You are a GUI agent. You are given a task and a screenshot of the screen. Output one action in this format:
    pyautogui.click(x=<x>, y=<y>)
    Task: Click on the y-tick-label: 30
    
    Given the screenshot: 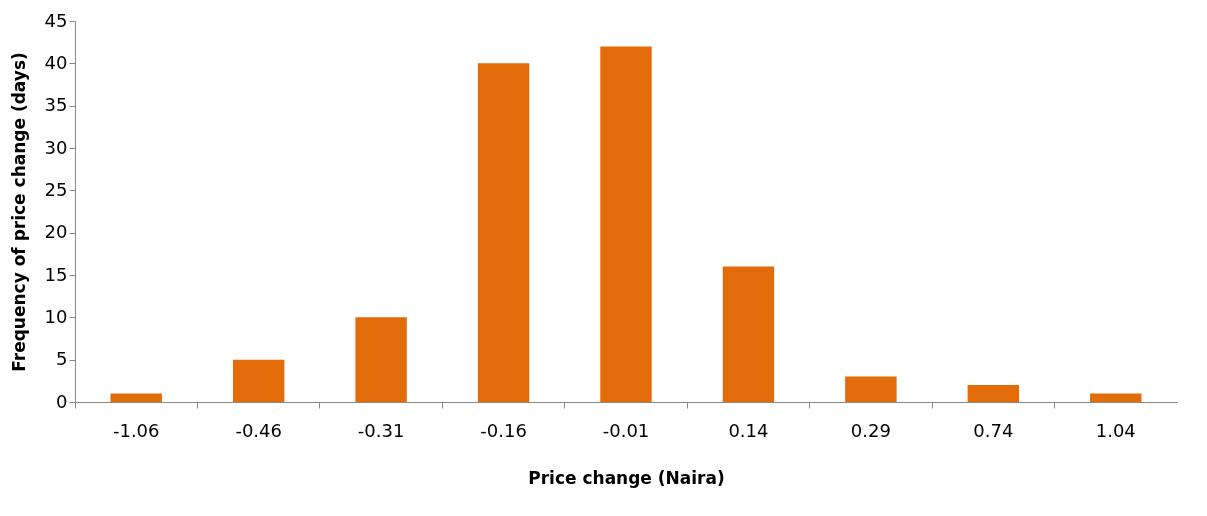 What is the action you would take?
    pyautogui.click(x=56, y=147)
    